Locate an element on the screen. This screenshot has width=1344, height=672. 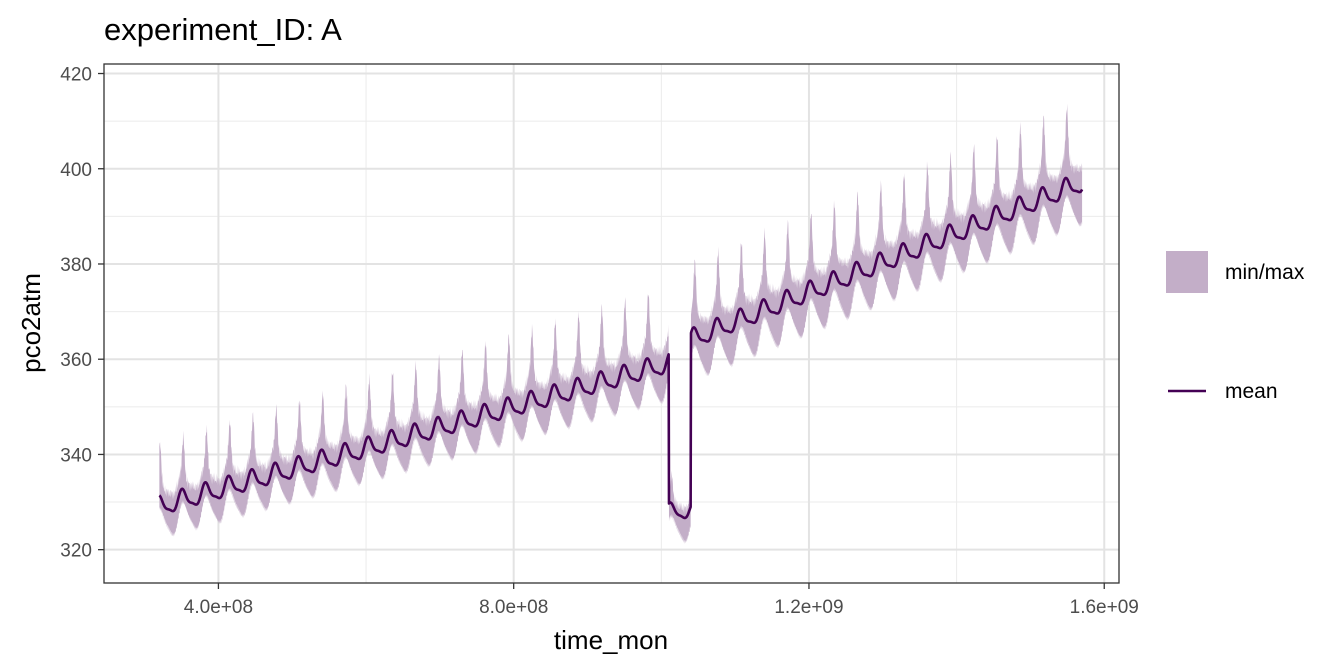
y-axis: 320 340 360 380 400 420 is located at coordinates (82, 313).